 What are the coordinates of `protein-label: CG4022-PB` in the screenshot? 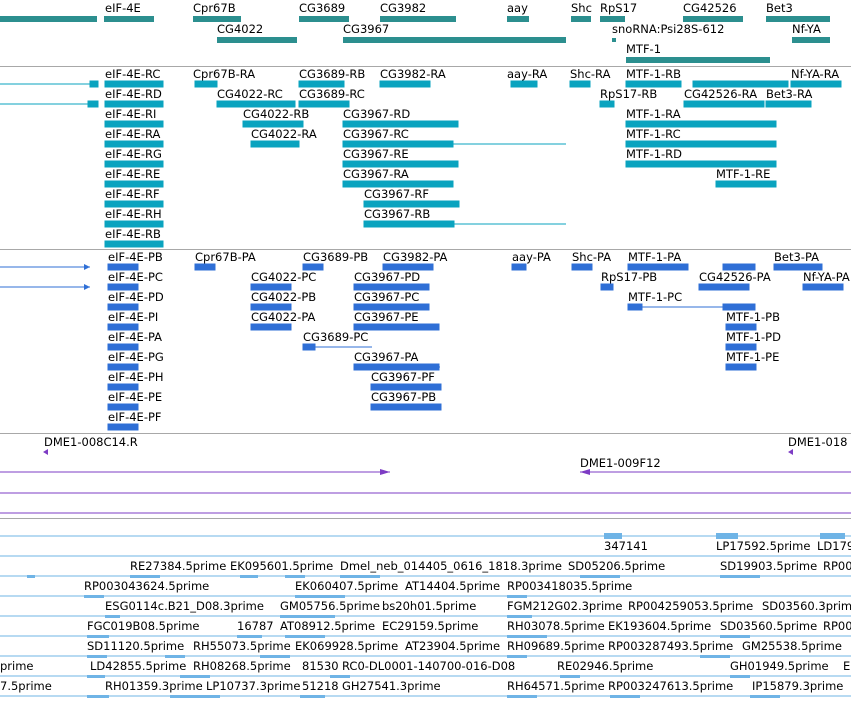 It's located at (284, 297).